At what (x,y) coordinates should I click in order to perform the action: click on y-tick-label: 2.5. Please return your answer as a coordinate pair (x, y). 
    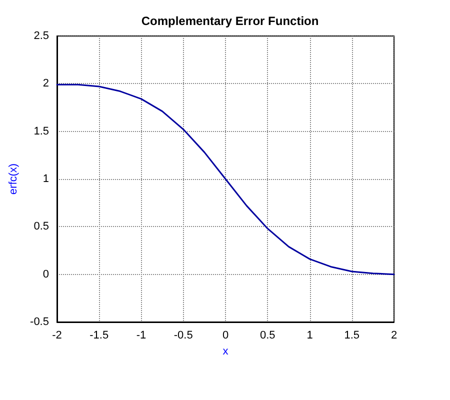
    Looking at the image, I should click on (41, 36).